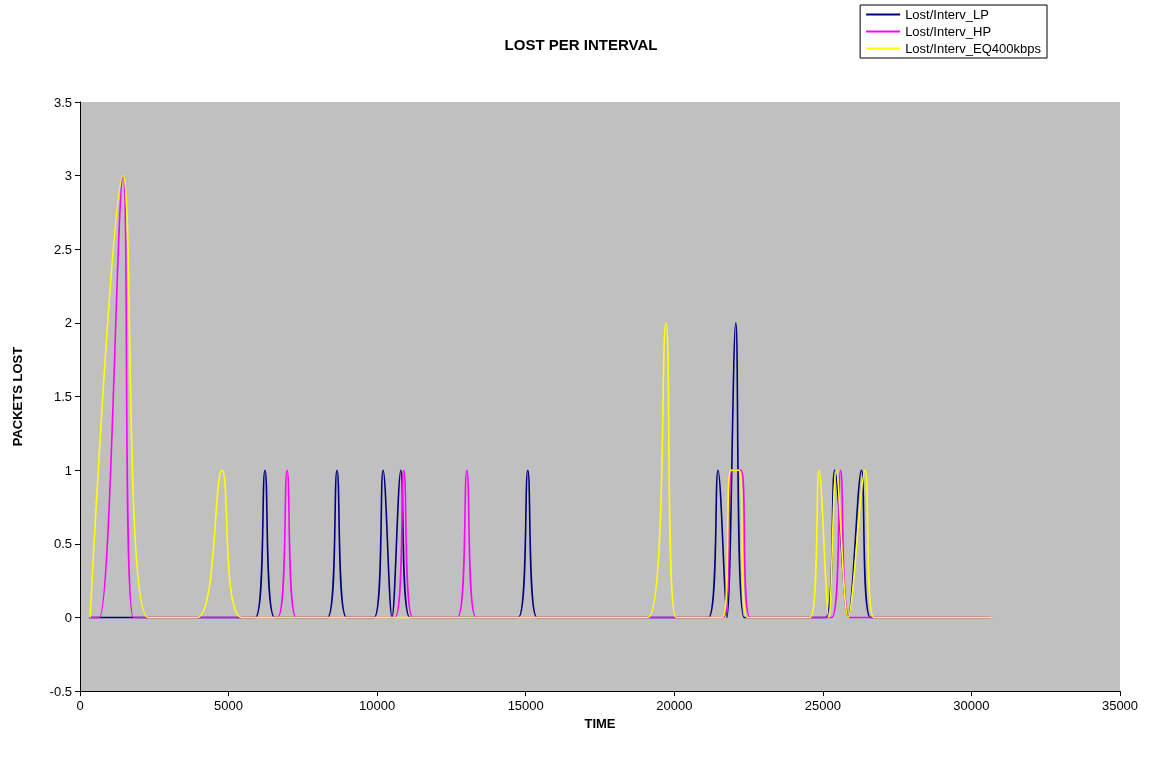 The height and width of the screenshot is (762, 1165). What do you see at coordinates (525, 706) in the screenshot?
I see `x-tick-label: 15000` at bounding box center [525, 706].